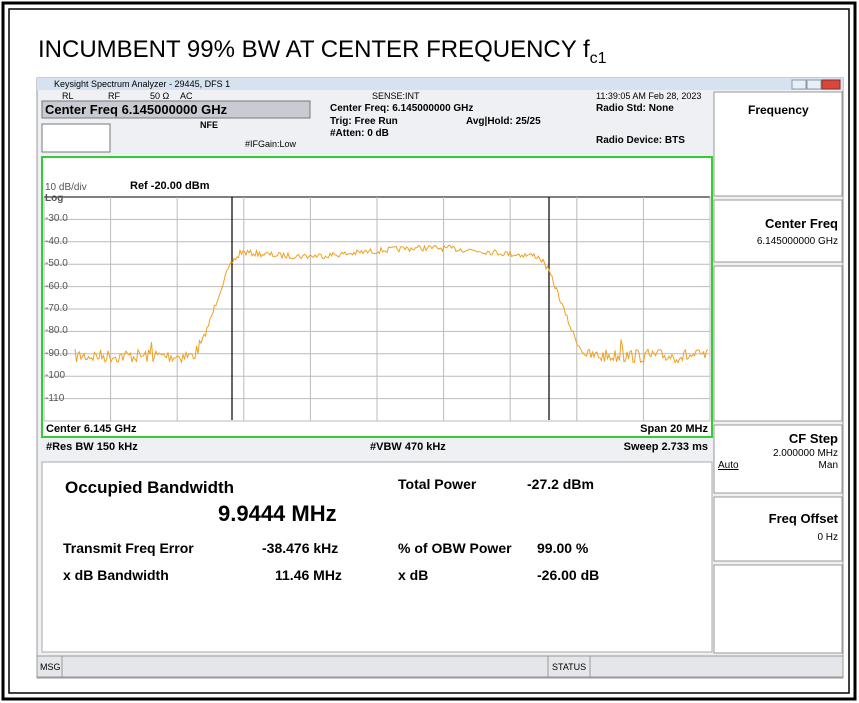 This screenshot has height=703, width=859. I want to click on rl: RL, so click(68, 96).